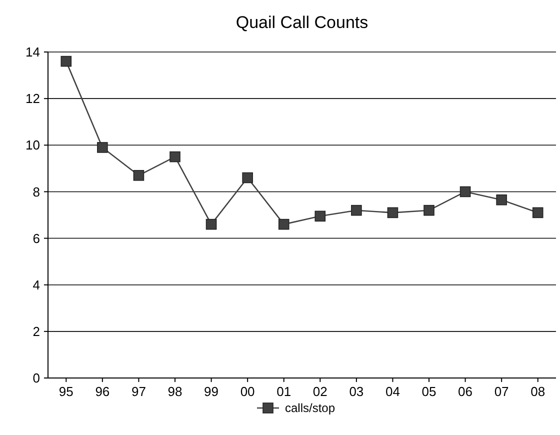  What do you see at coordinates (429, 391) in the screenshot?
I see `x-tick-label: 05` at bounding box center [429, 391].